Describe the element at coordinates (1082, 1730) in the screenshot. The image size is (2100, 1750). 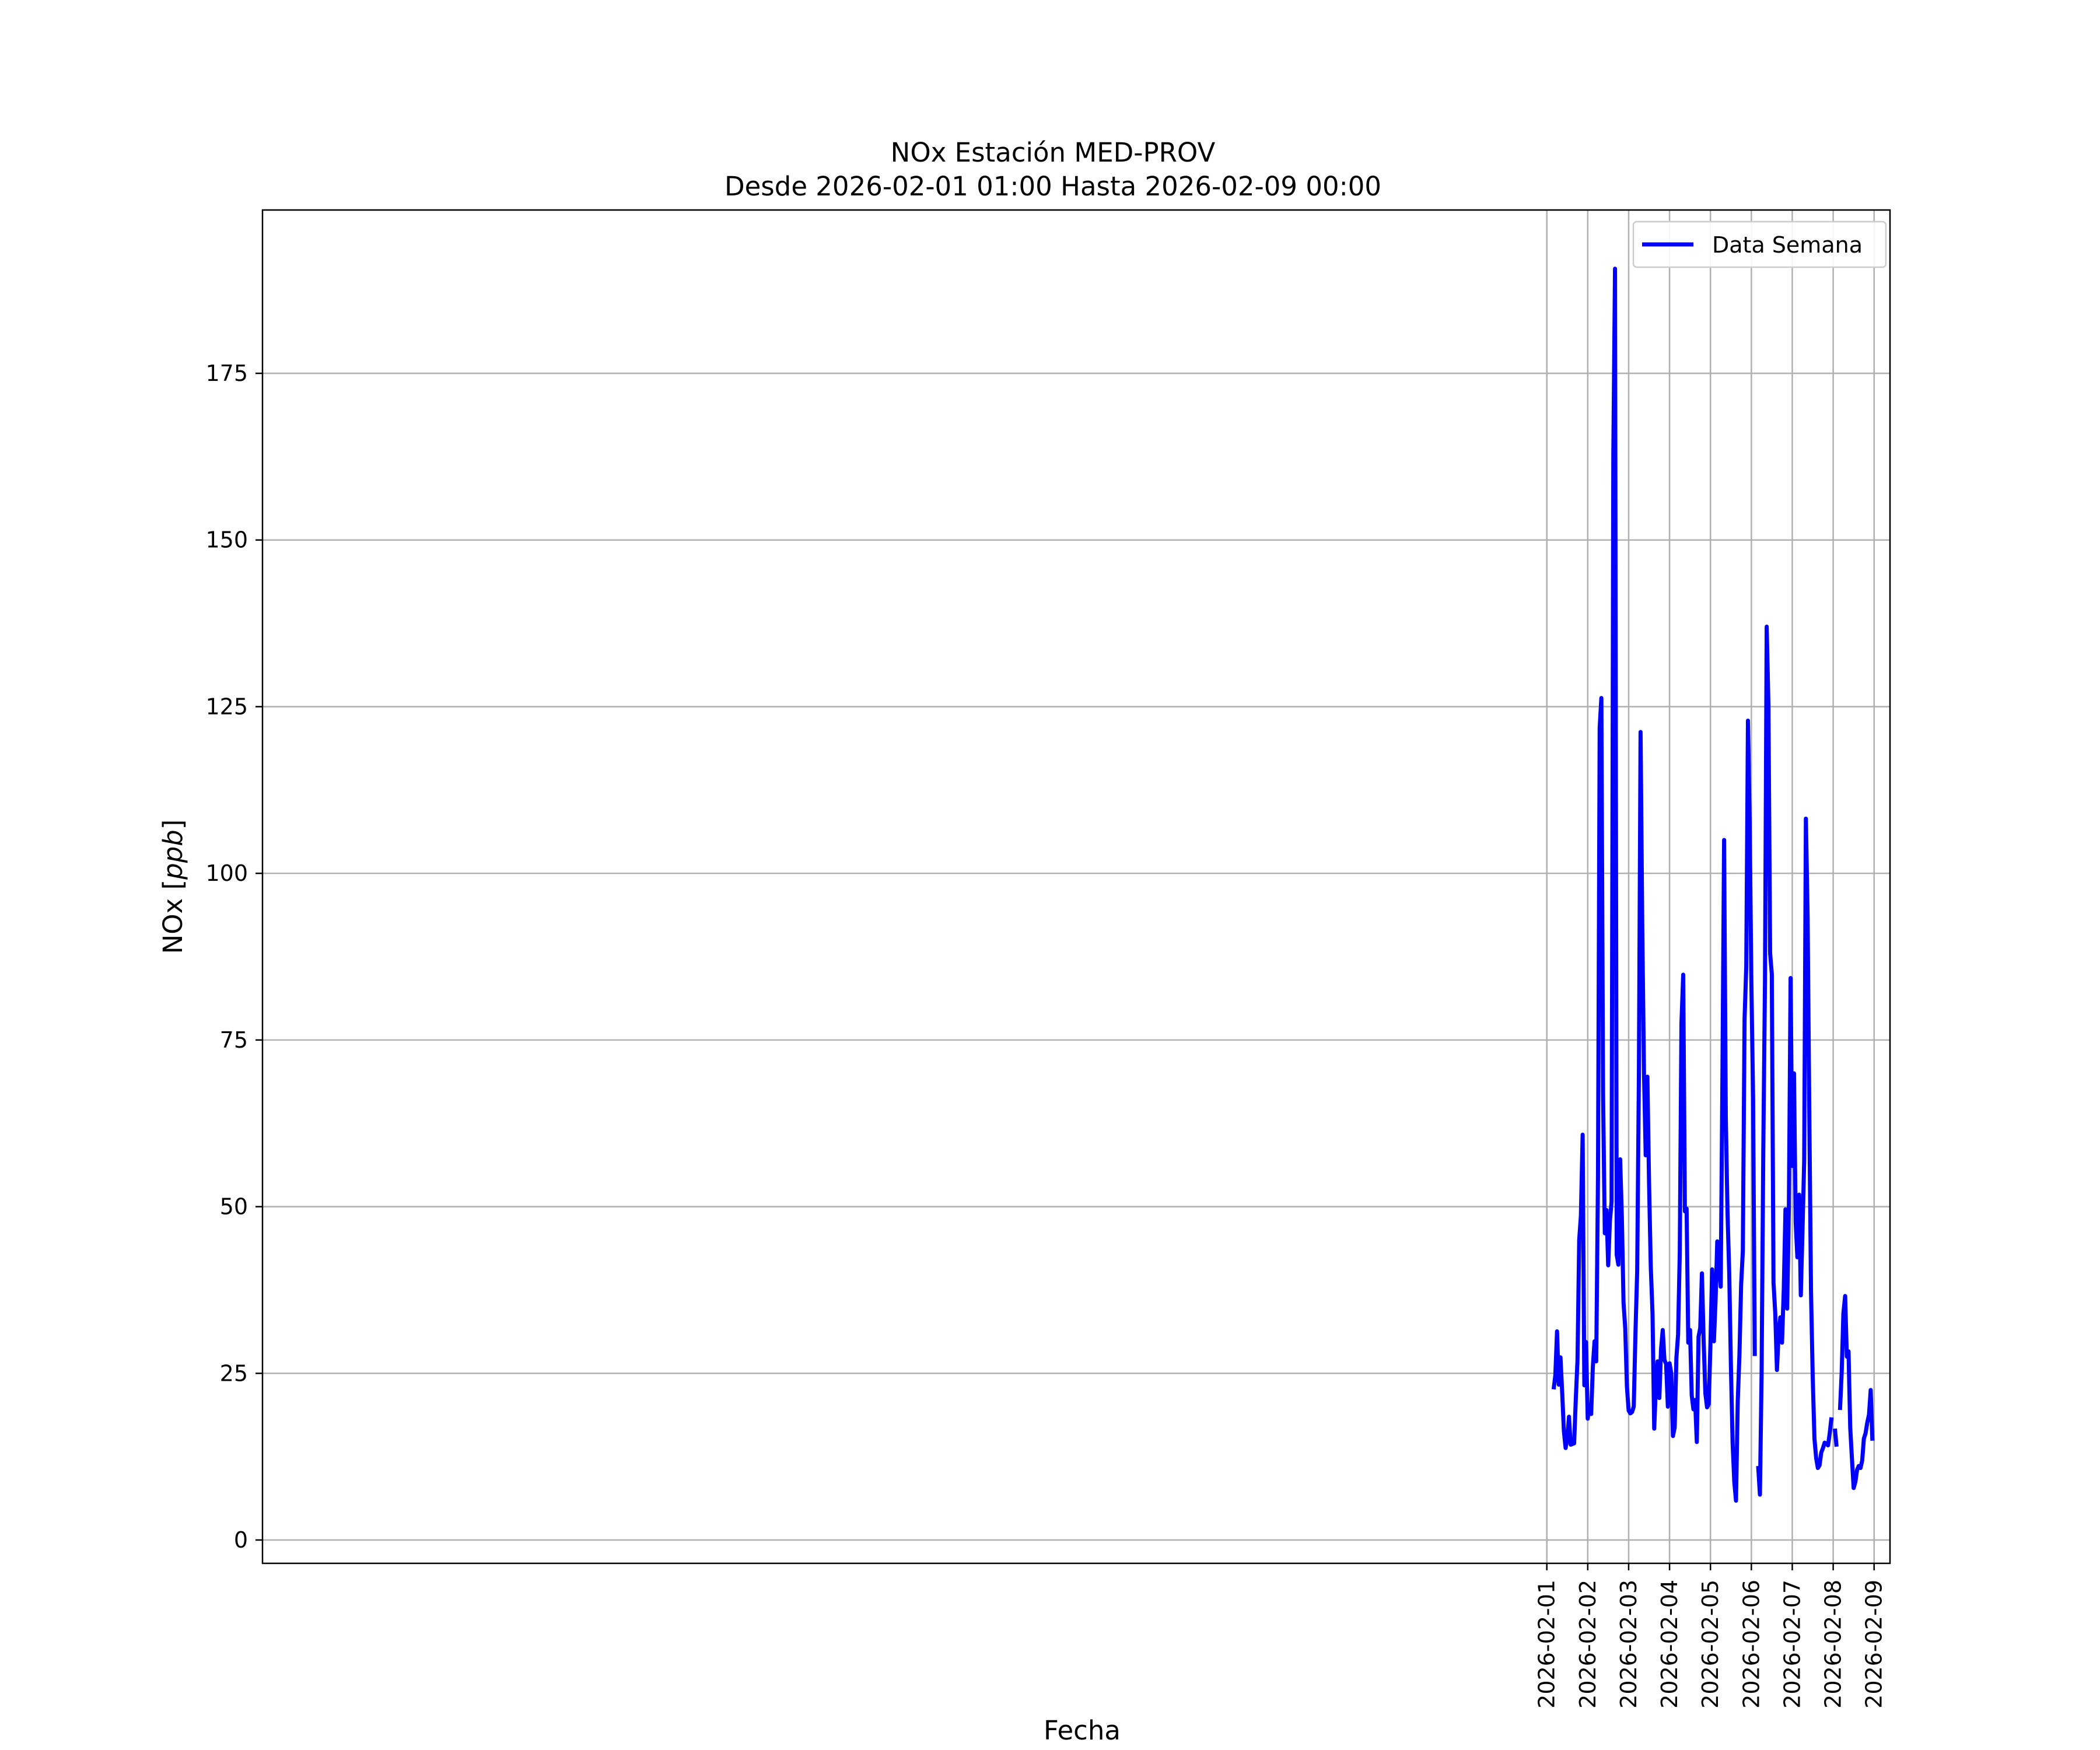
I see `x-axis-label: Fecha` at that location.